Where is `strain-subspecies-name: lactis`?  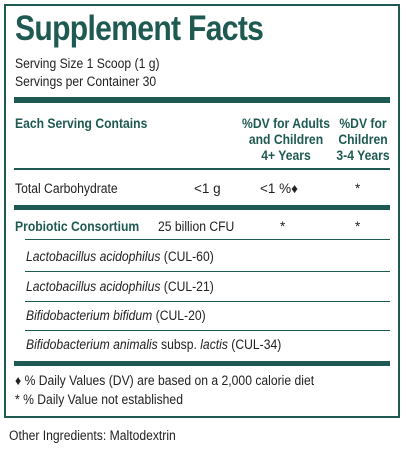 strain-subspecies-name: lactis is located at coordinates (214, 344).